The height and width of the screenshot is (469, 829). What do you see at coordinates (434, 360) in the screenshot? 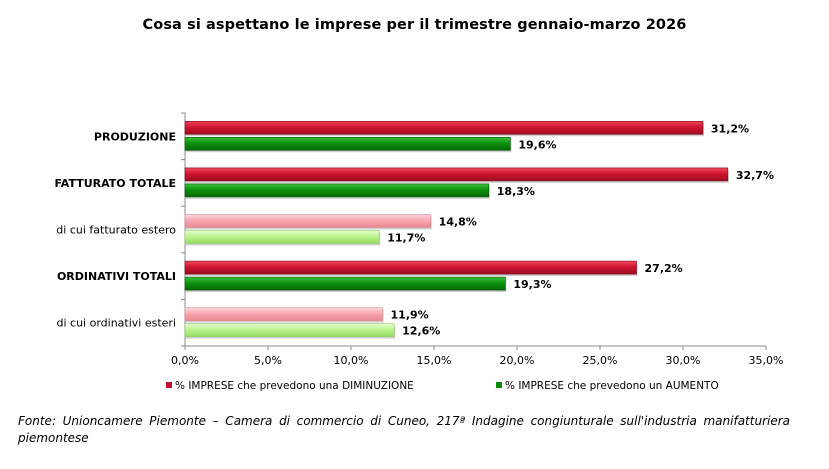
I see `x-tick-label: 15,0%` at bounding box center [434, 360].